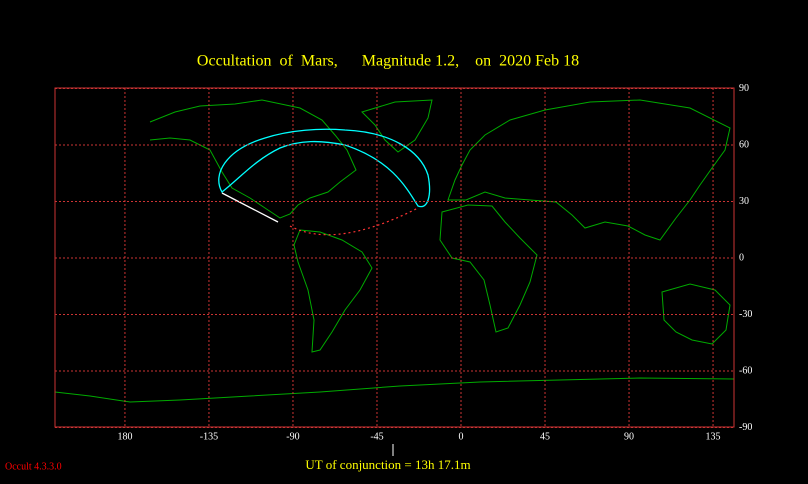 Image resolution: width=808 pixels, height=484 pixels. I want to click on antarctica, so click(394, 390).